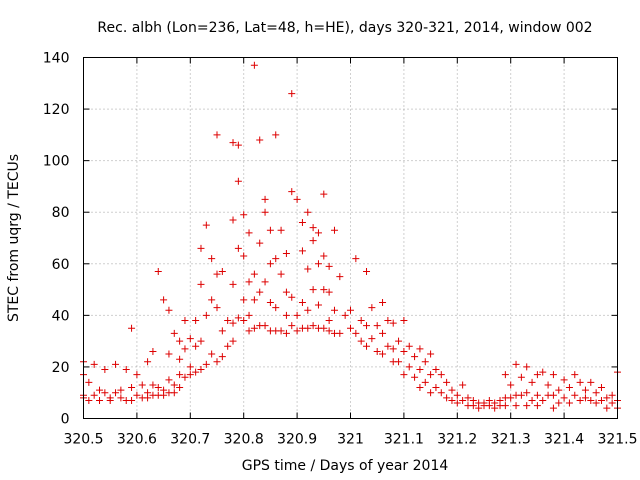  Describe the element at coordinates (350, 440) in the screenshot. I see `x-tick-label: 321` at that location.